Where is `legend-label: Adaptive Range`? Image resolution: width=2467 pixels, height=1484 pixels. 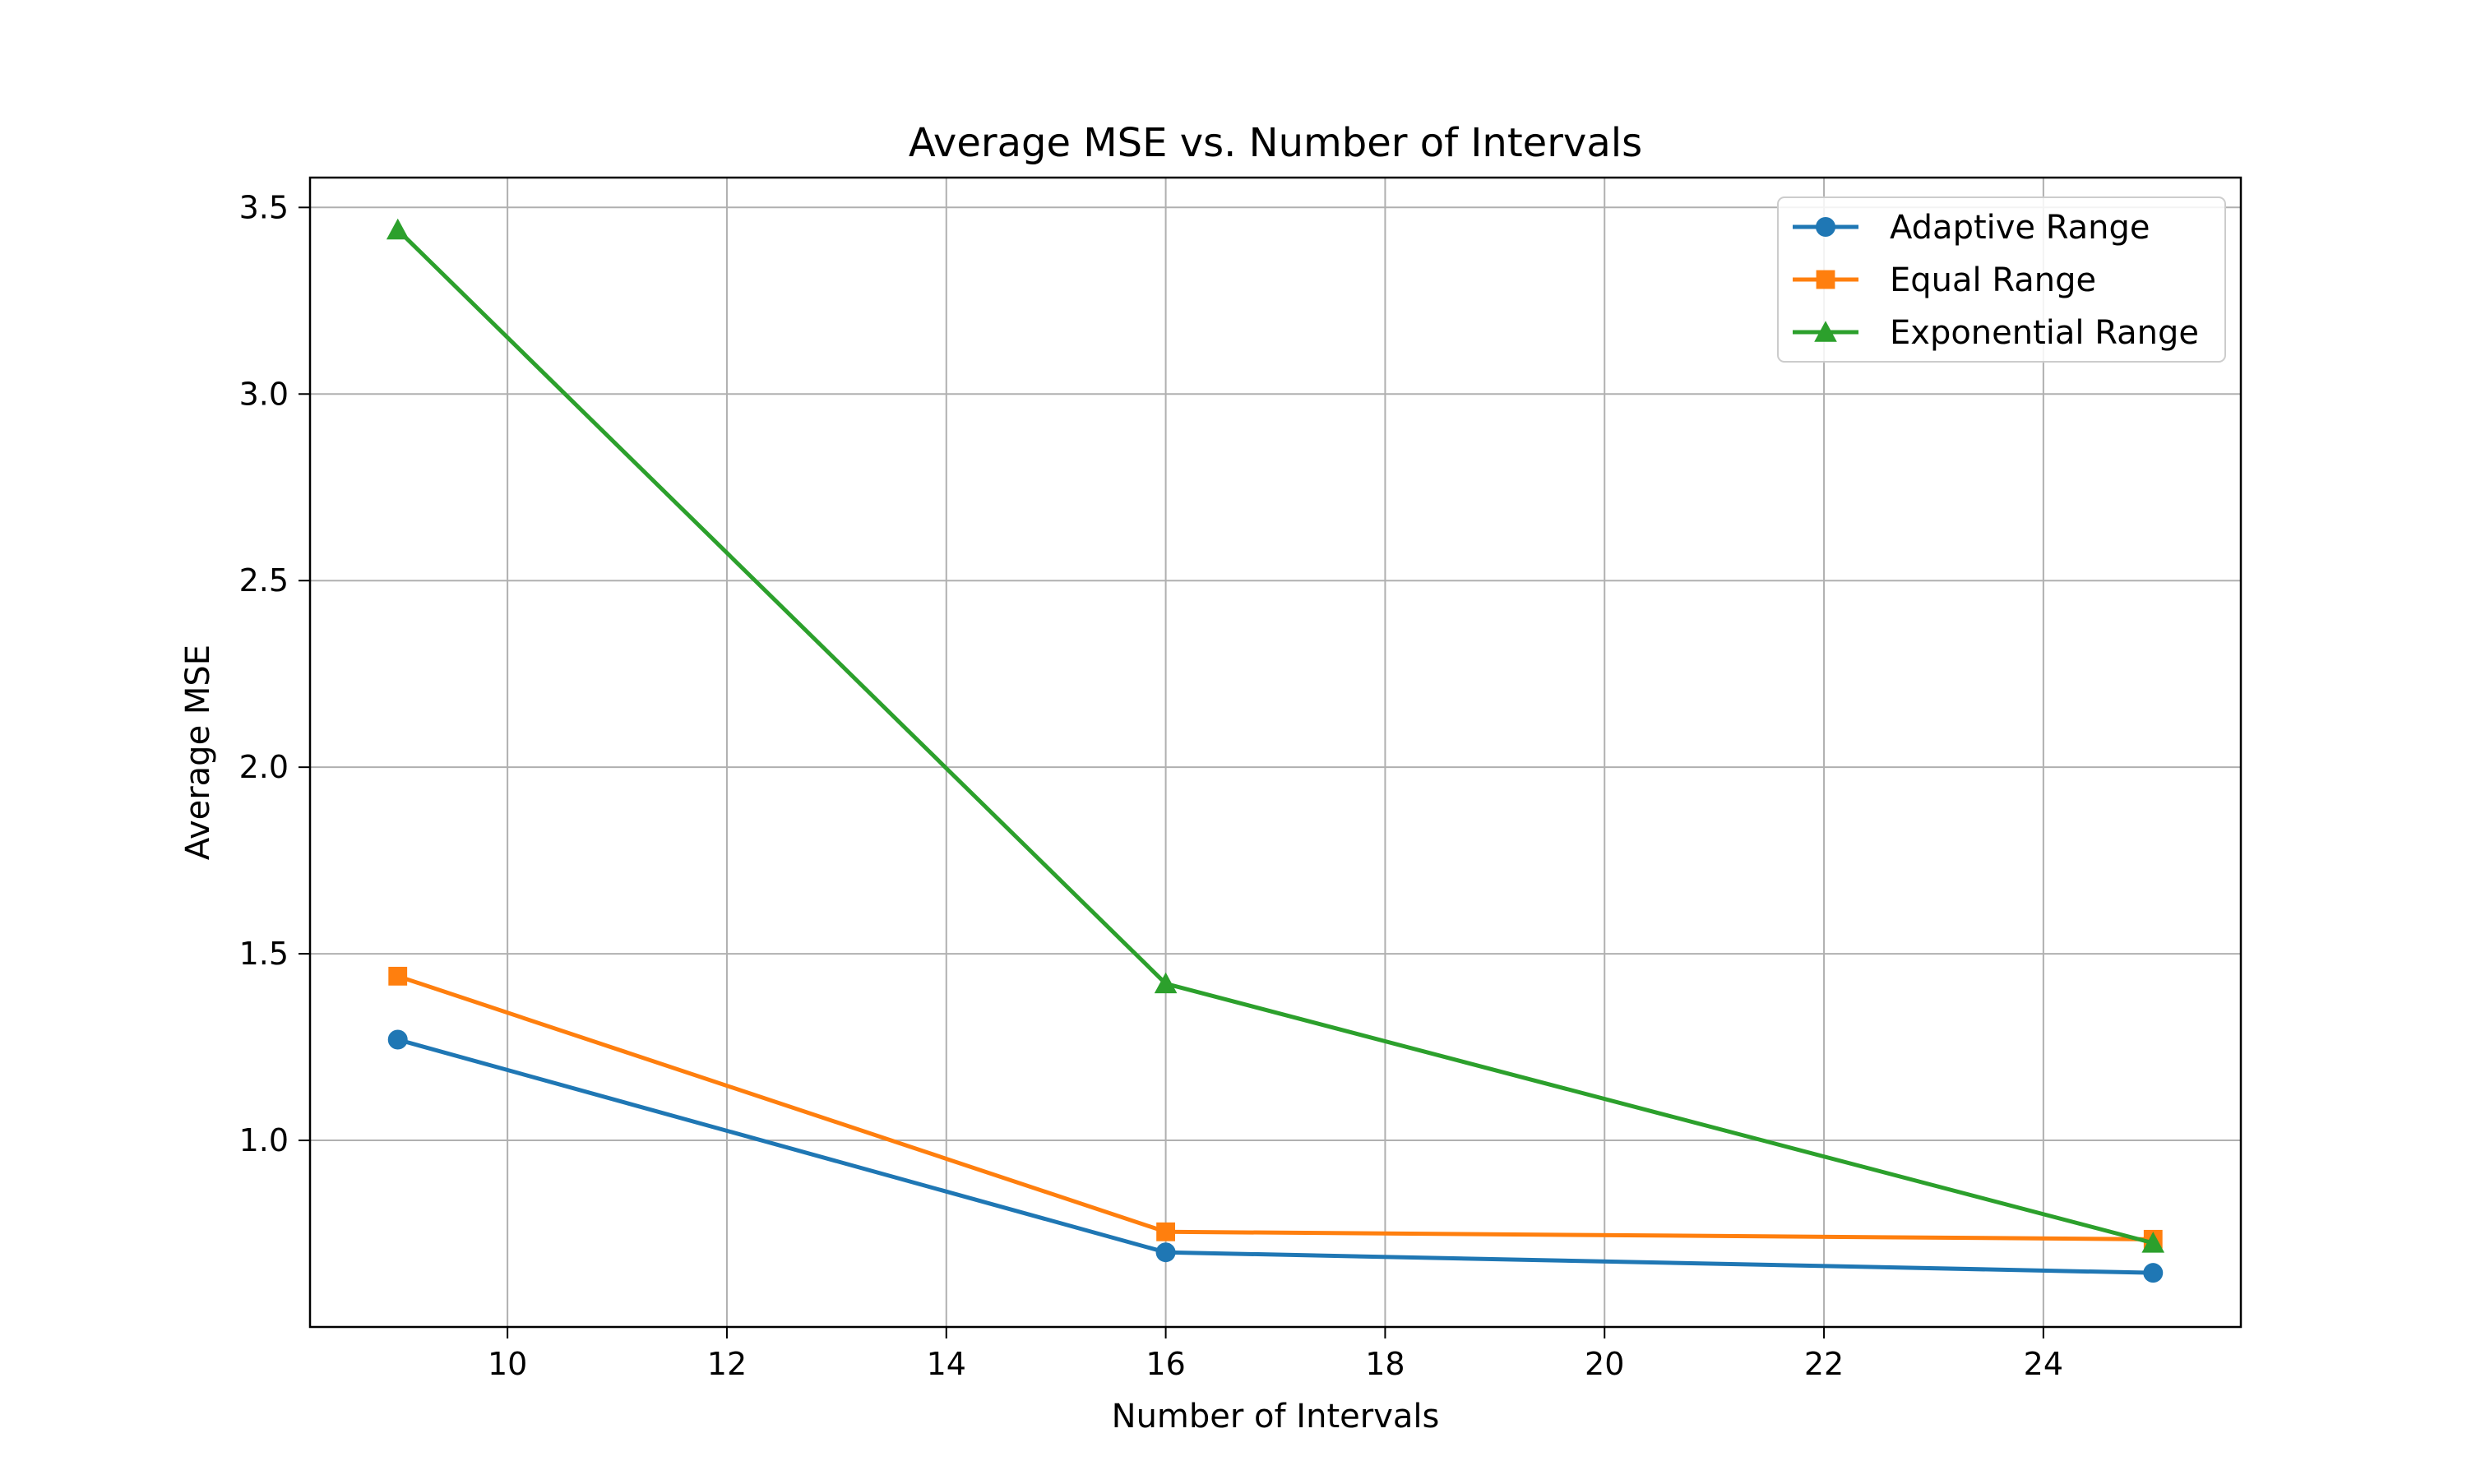
legend-label: Adaptive Range is located at coordinates (2020, 228).